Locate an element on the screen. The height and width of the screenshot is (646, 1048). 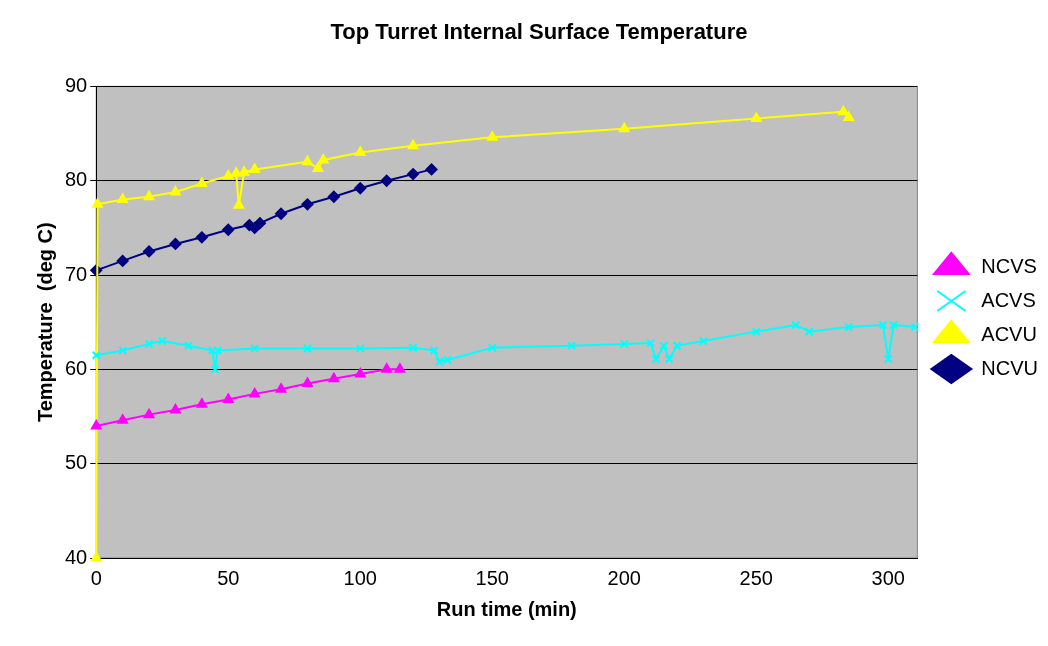
chart-title: Top Turret Internal Surface Temperature is located at coordinates (539, 32).